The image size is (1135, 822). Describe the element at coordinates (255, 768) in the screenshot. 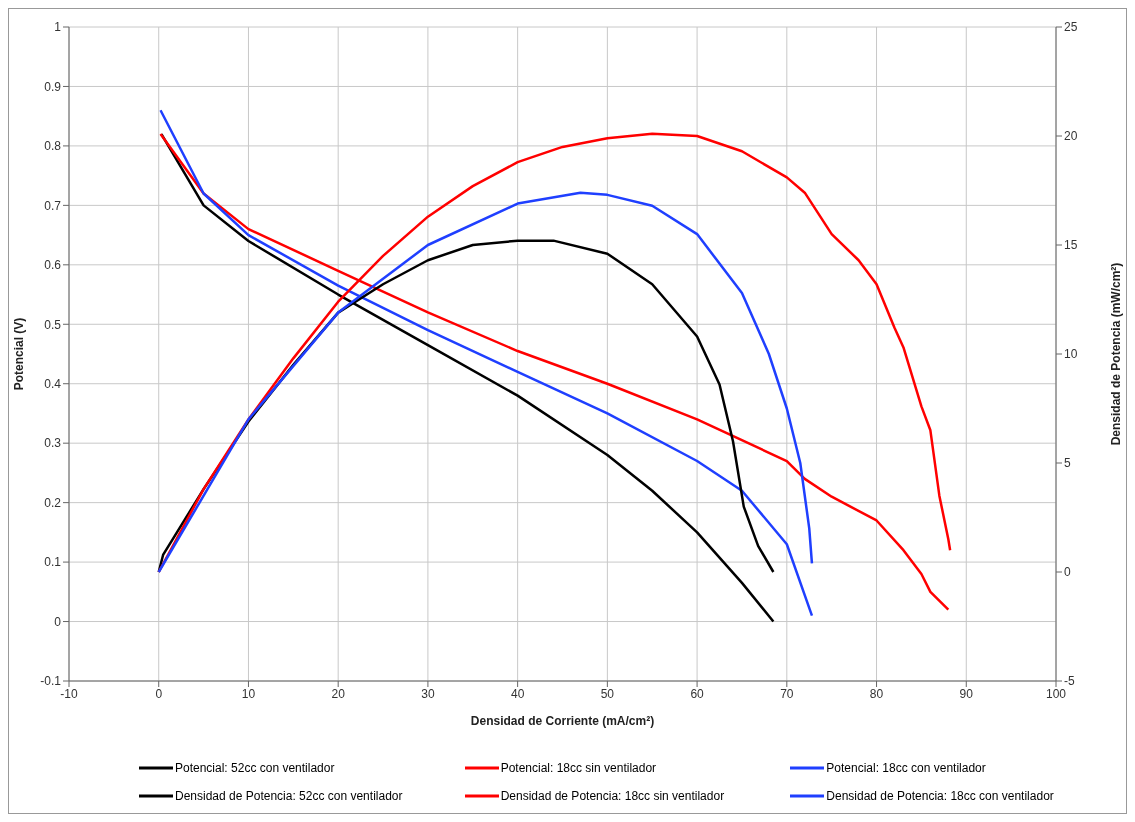

I see `legend-label: Potencial: 52cc con ventilador` at that location.